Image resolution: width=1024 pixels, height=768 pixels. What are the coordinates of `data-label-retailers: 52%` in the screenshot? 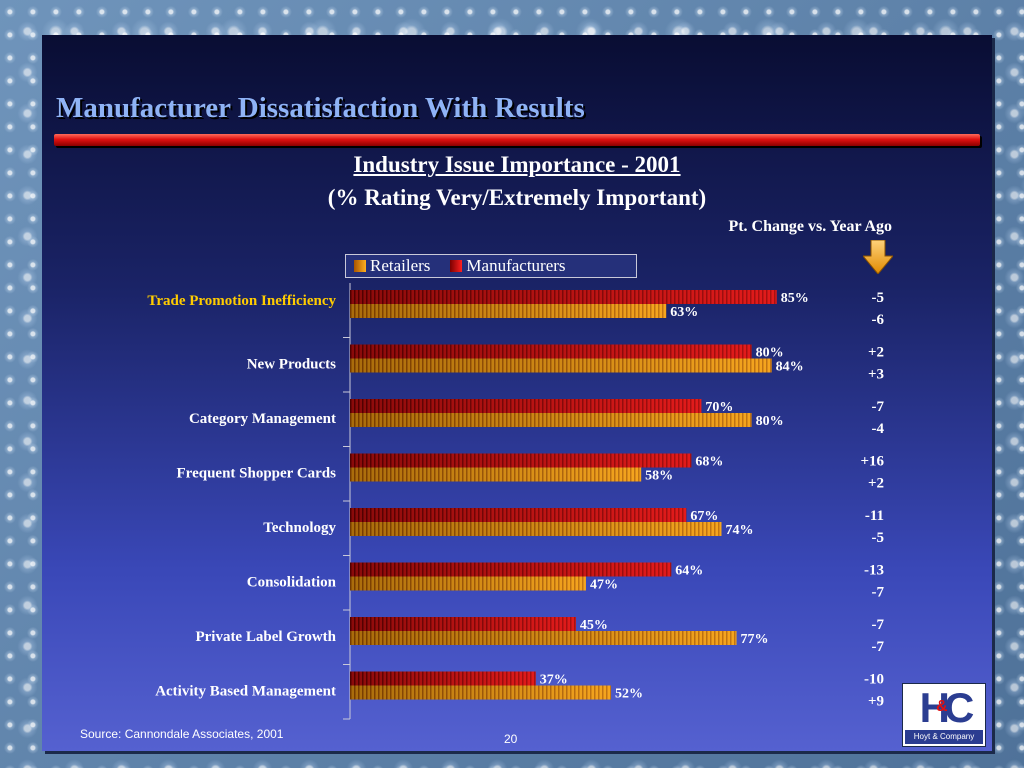 It's located at (629, 694).